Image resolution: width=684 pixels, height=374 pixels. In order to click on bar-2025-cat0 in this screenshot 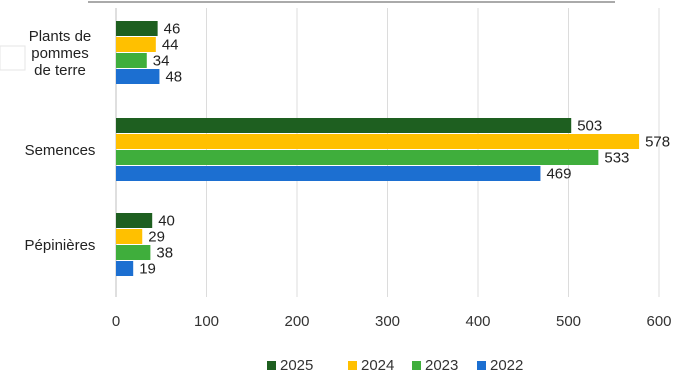, I will do `click(137, 28)`.